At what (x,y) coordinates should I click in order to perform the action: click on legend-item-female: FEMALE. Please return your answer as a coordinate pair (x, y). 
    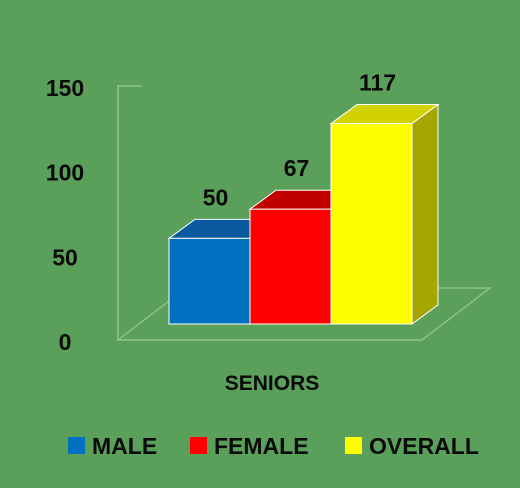
    Looking at the image, I should click on (249, 446).